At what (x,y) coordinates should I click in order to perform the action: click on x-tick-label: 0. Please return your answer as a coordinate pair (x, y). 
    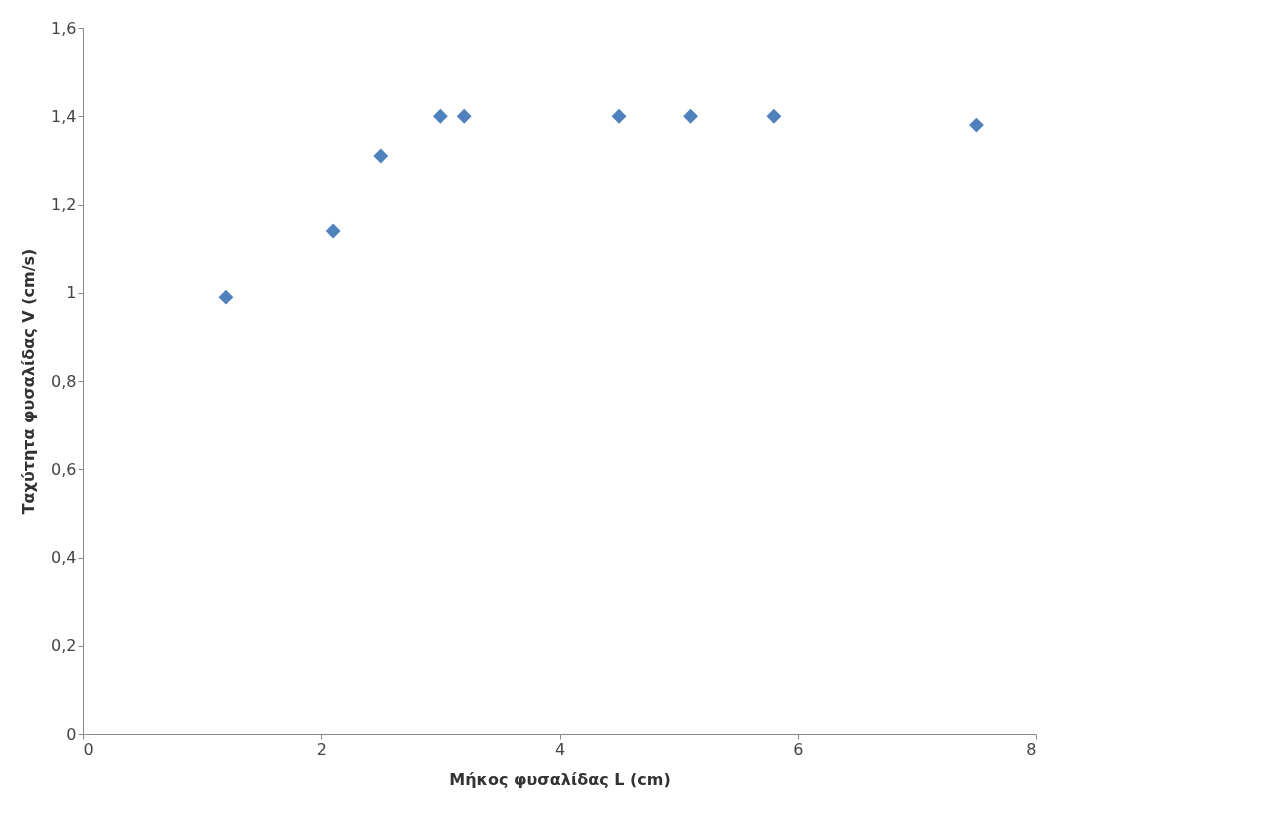
    Looking at the image, I should click on (88, 749).